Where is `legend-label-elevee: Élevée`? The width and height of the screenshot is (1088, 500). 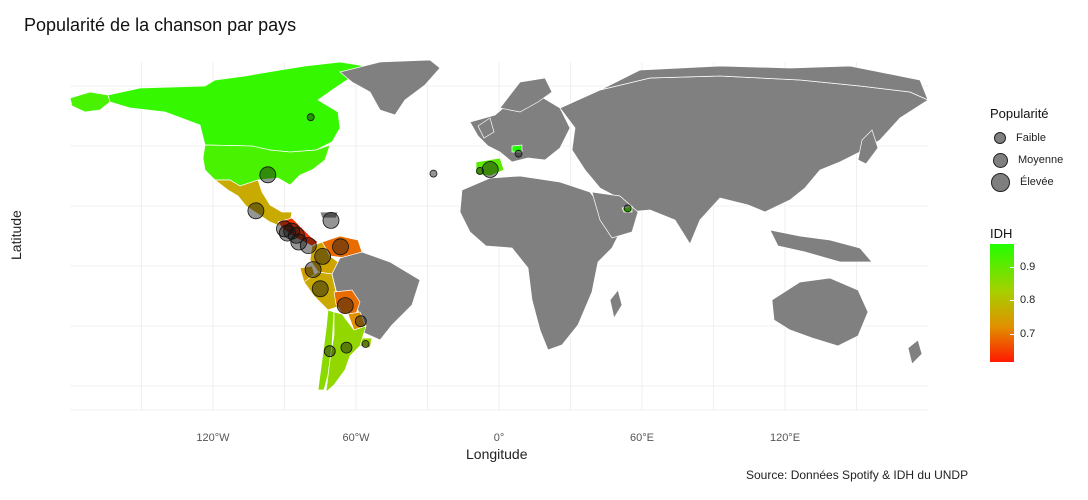 legend-label-elevee: Élevée is located at coordinates (1037, 182).